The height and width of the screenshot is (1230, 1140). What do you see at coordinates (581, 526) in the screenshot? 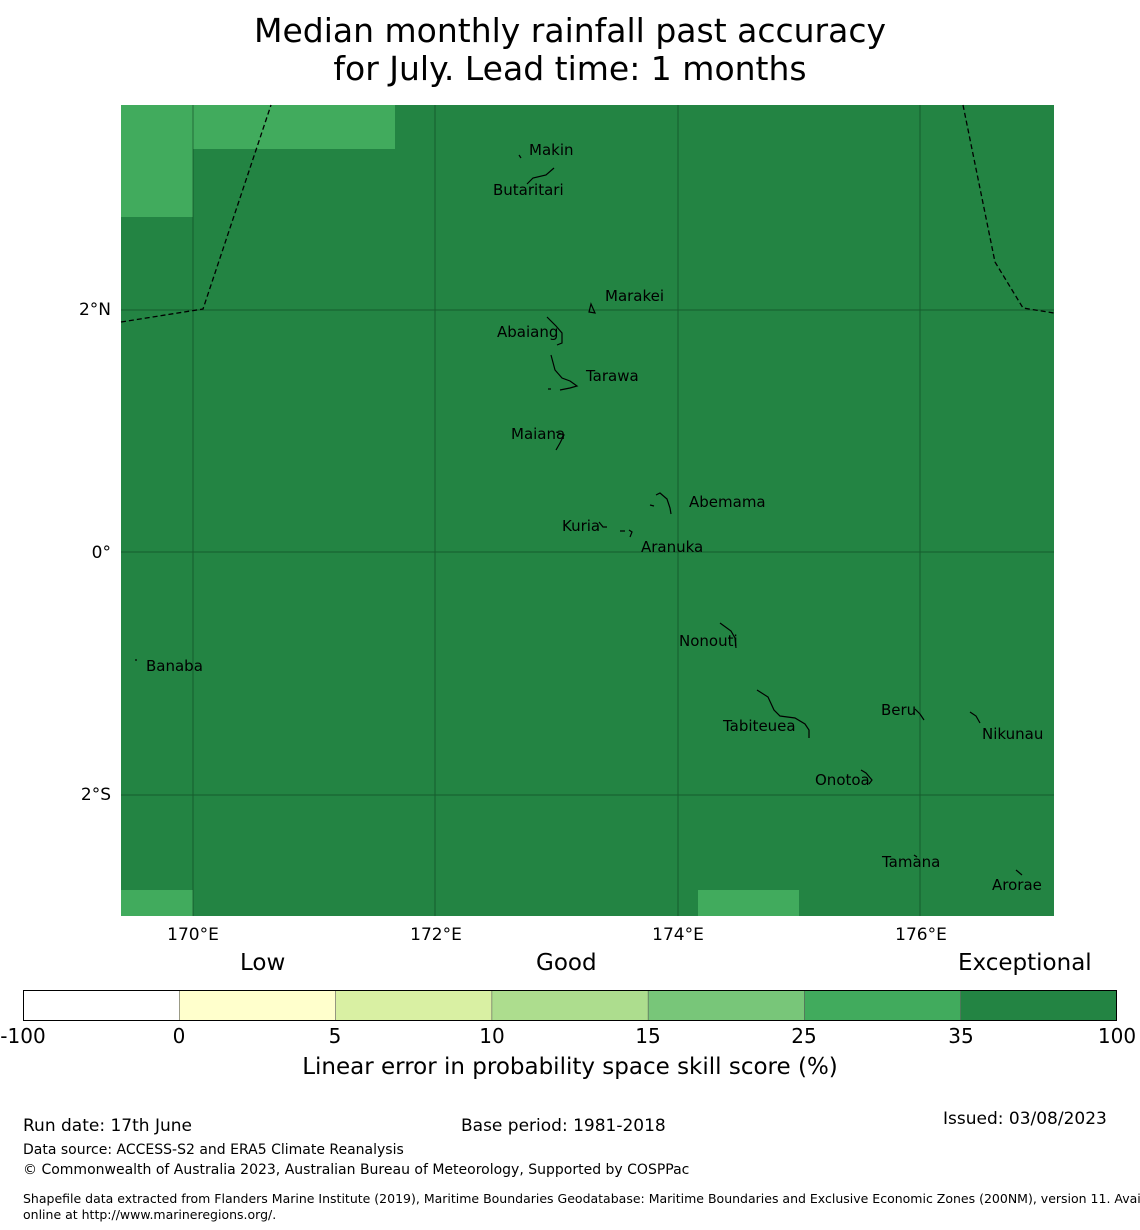
I see `place-label-kuria: Kuria` at bounding box center [581, 526].